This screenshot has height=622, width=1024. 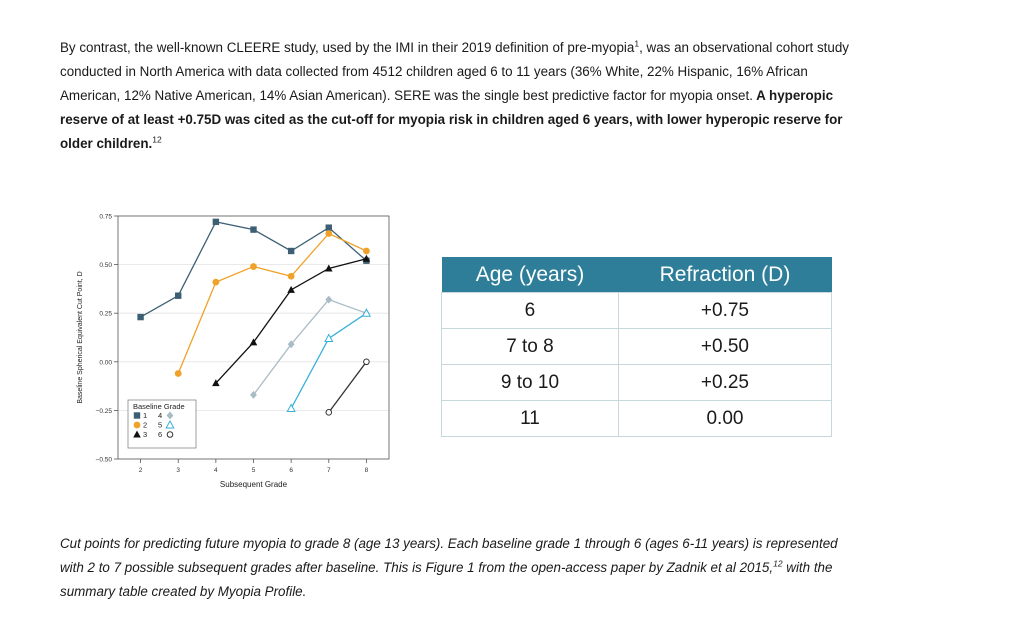 What do you see at coordinates (104, 411) in the screenshot?
I see `y-tick-label: −0.25` at bounding box center [104, 411].